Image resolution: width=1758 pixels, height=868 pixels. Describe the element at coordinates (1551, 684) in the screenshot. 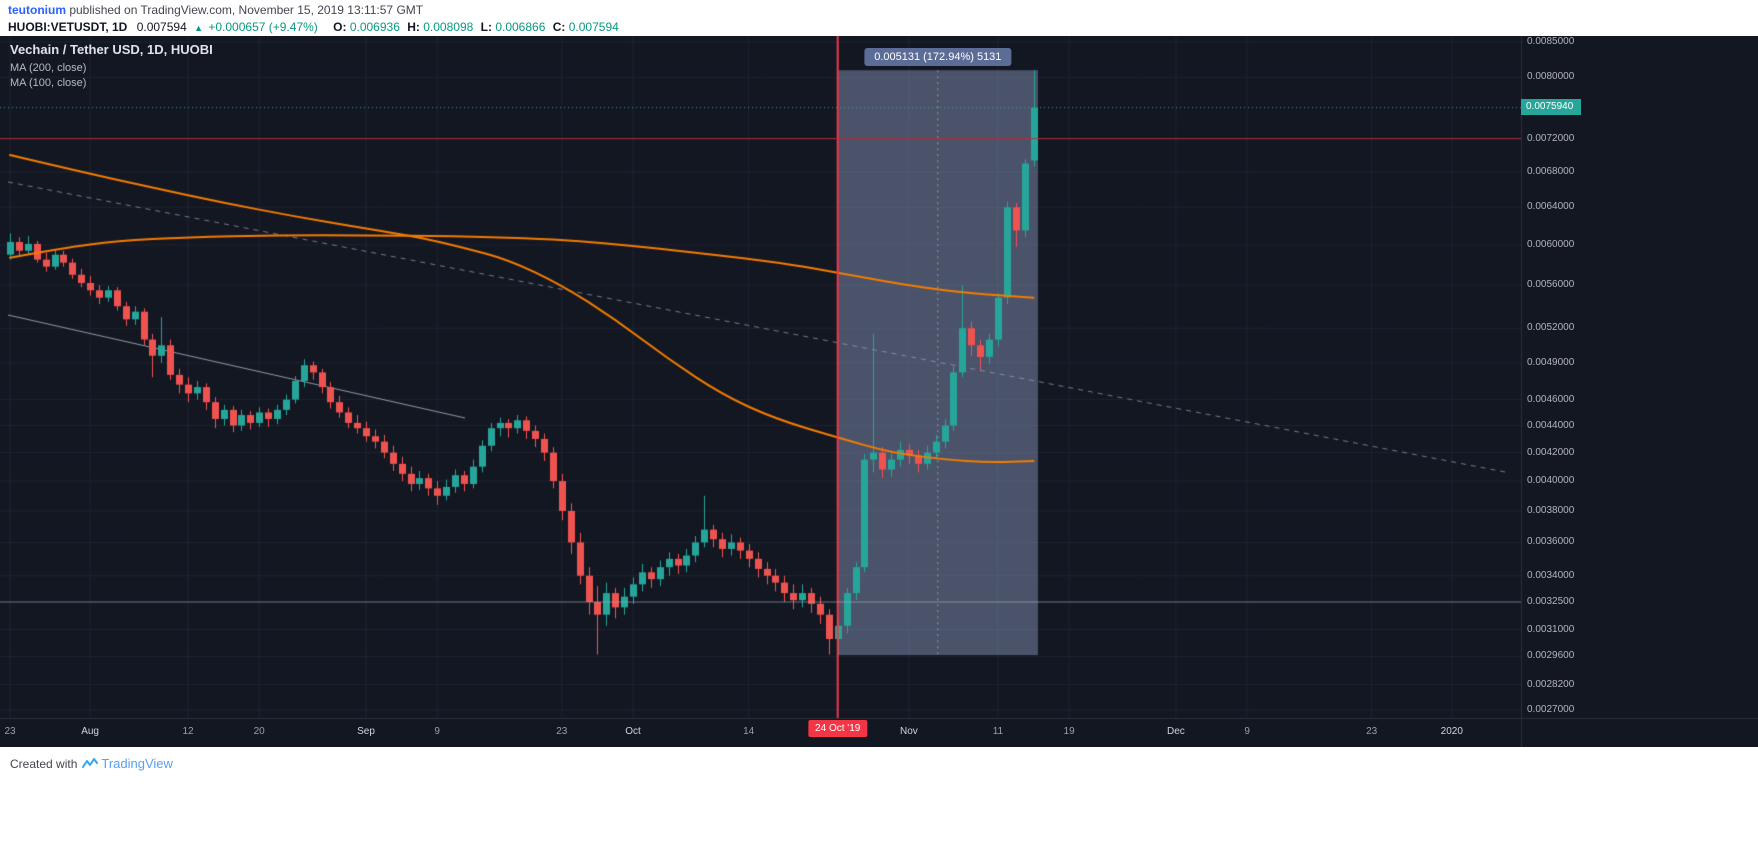

I see `price-axis-label: 0.0028200` at that location.